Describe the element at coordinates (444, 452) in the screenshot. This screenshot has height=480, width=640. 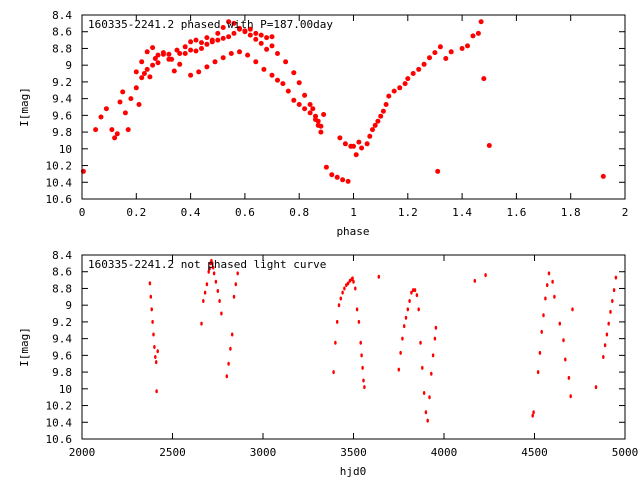
I see `light-curve-plot-xtick-label: 4000` at that location.